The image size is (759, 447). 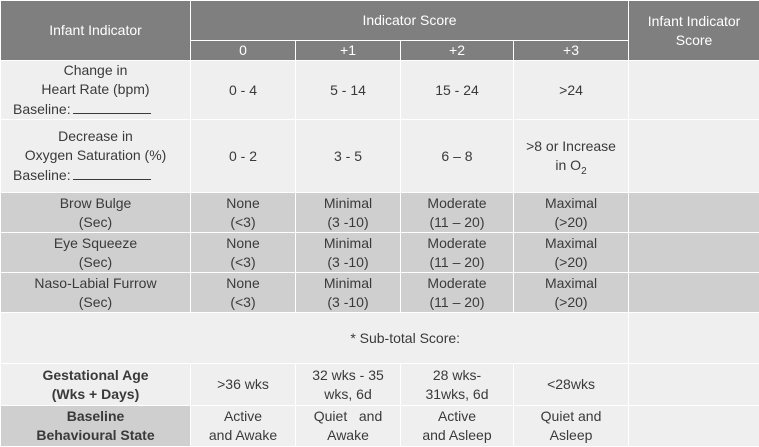 I want to click on cell: <28wks, so click(x=571, y=385).